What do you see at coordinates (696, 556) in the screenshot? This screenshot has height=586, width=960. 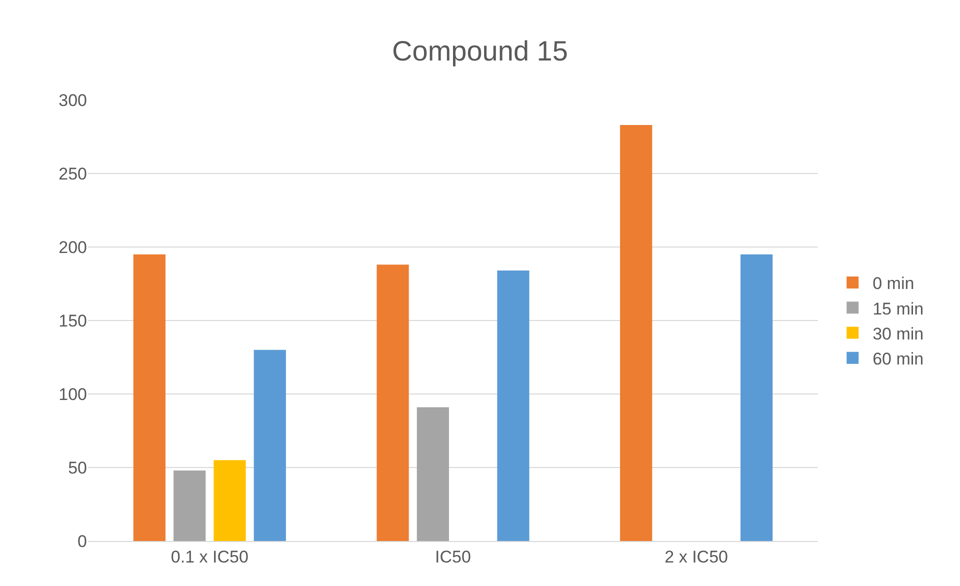 I see `x-tick-label: 2 x IC50` at bounding box center [696, 556].